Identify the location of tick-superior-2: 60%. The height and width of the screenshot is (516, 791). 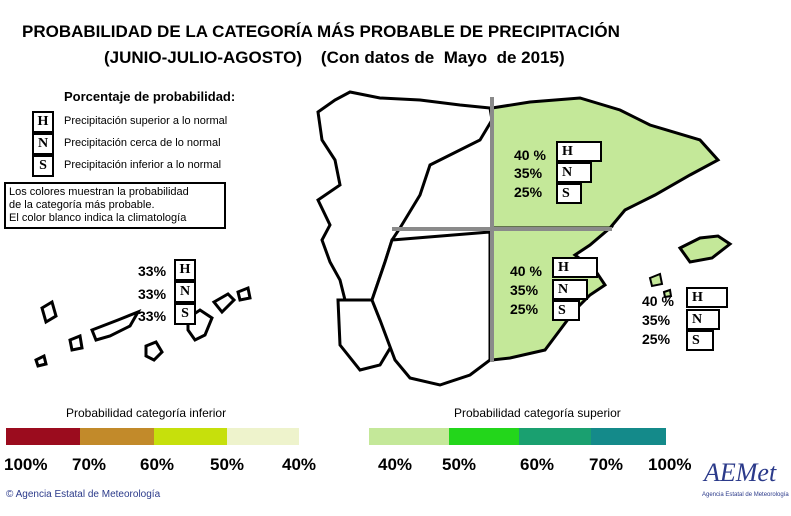
(537, 464).